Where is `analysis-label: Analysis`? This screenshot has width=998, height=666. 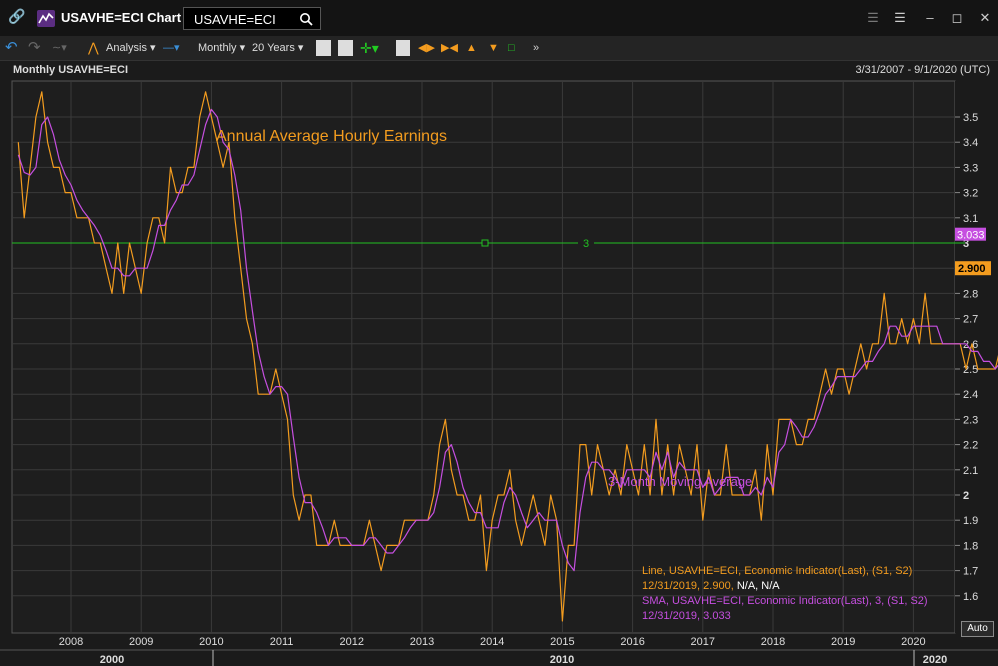
analysis-label: Analysis is located at coordinates (126, 48).